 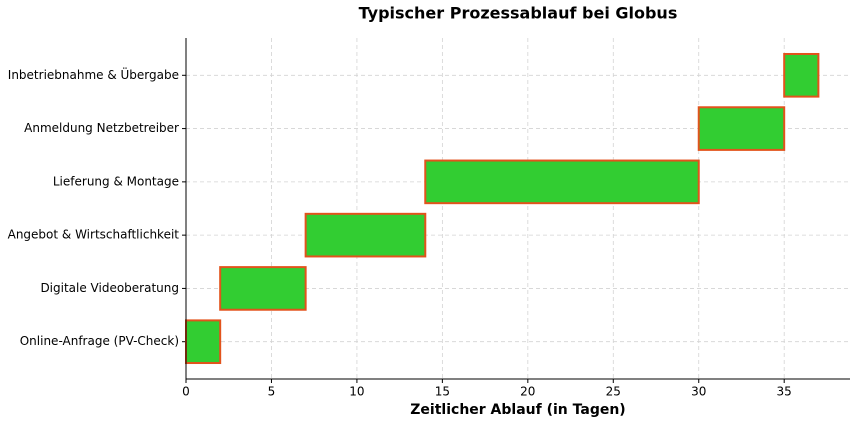 What do you see at coordinates (272, 392) in the screenshot?
I see `x-tick-label: 5` at bounding box center [272, 392].